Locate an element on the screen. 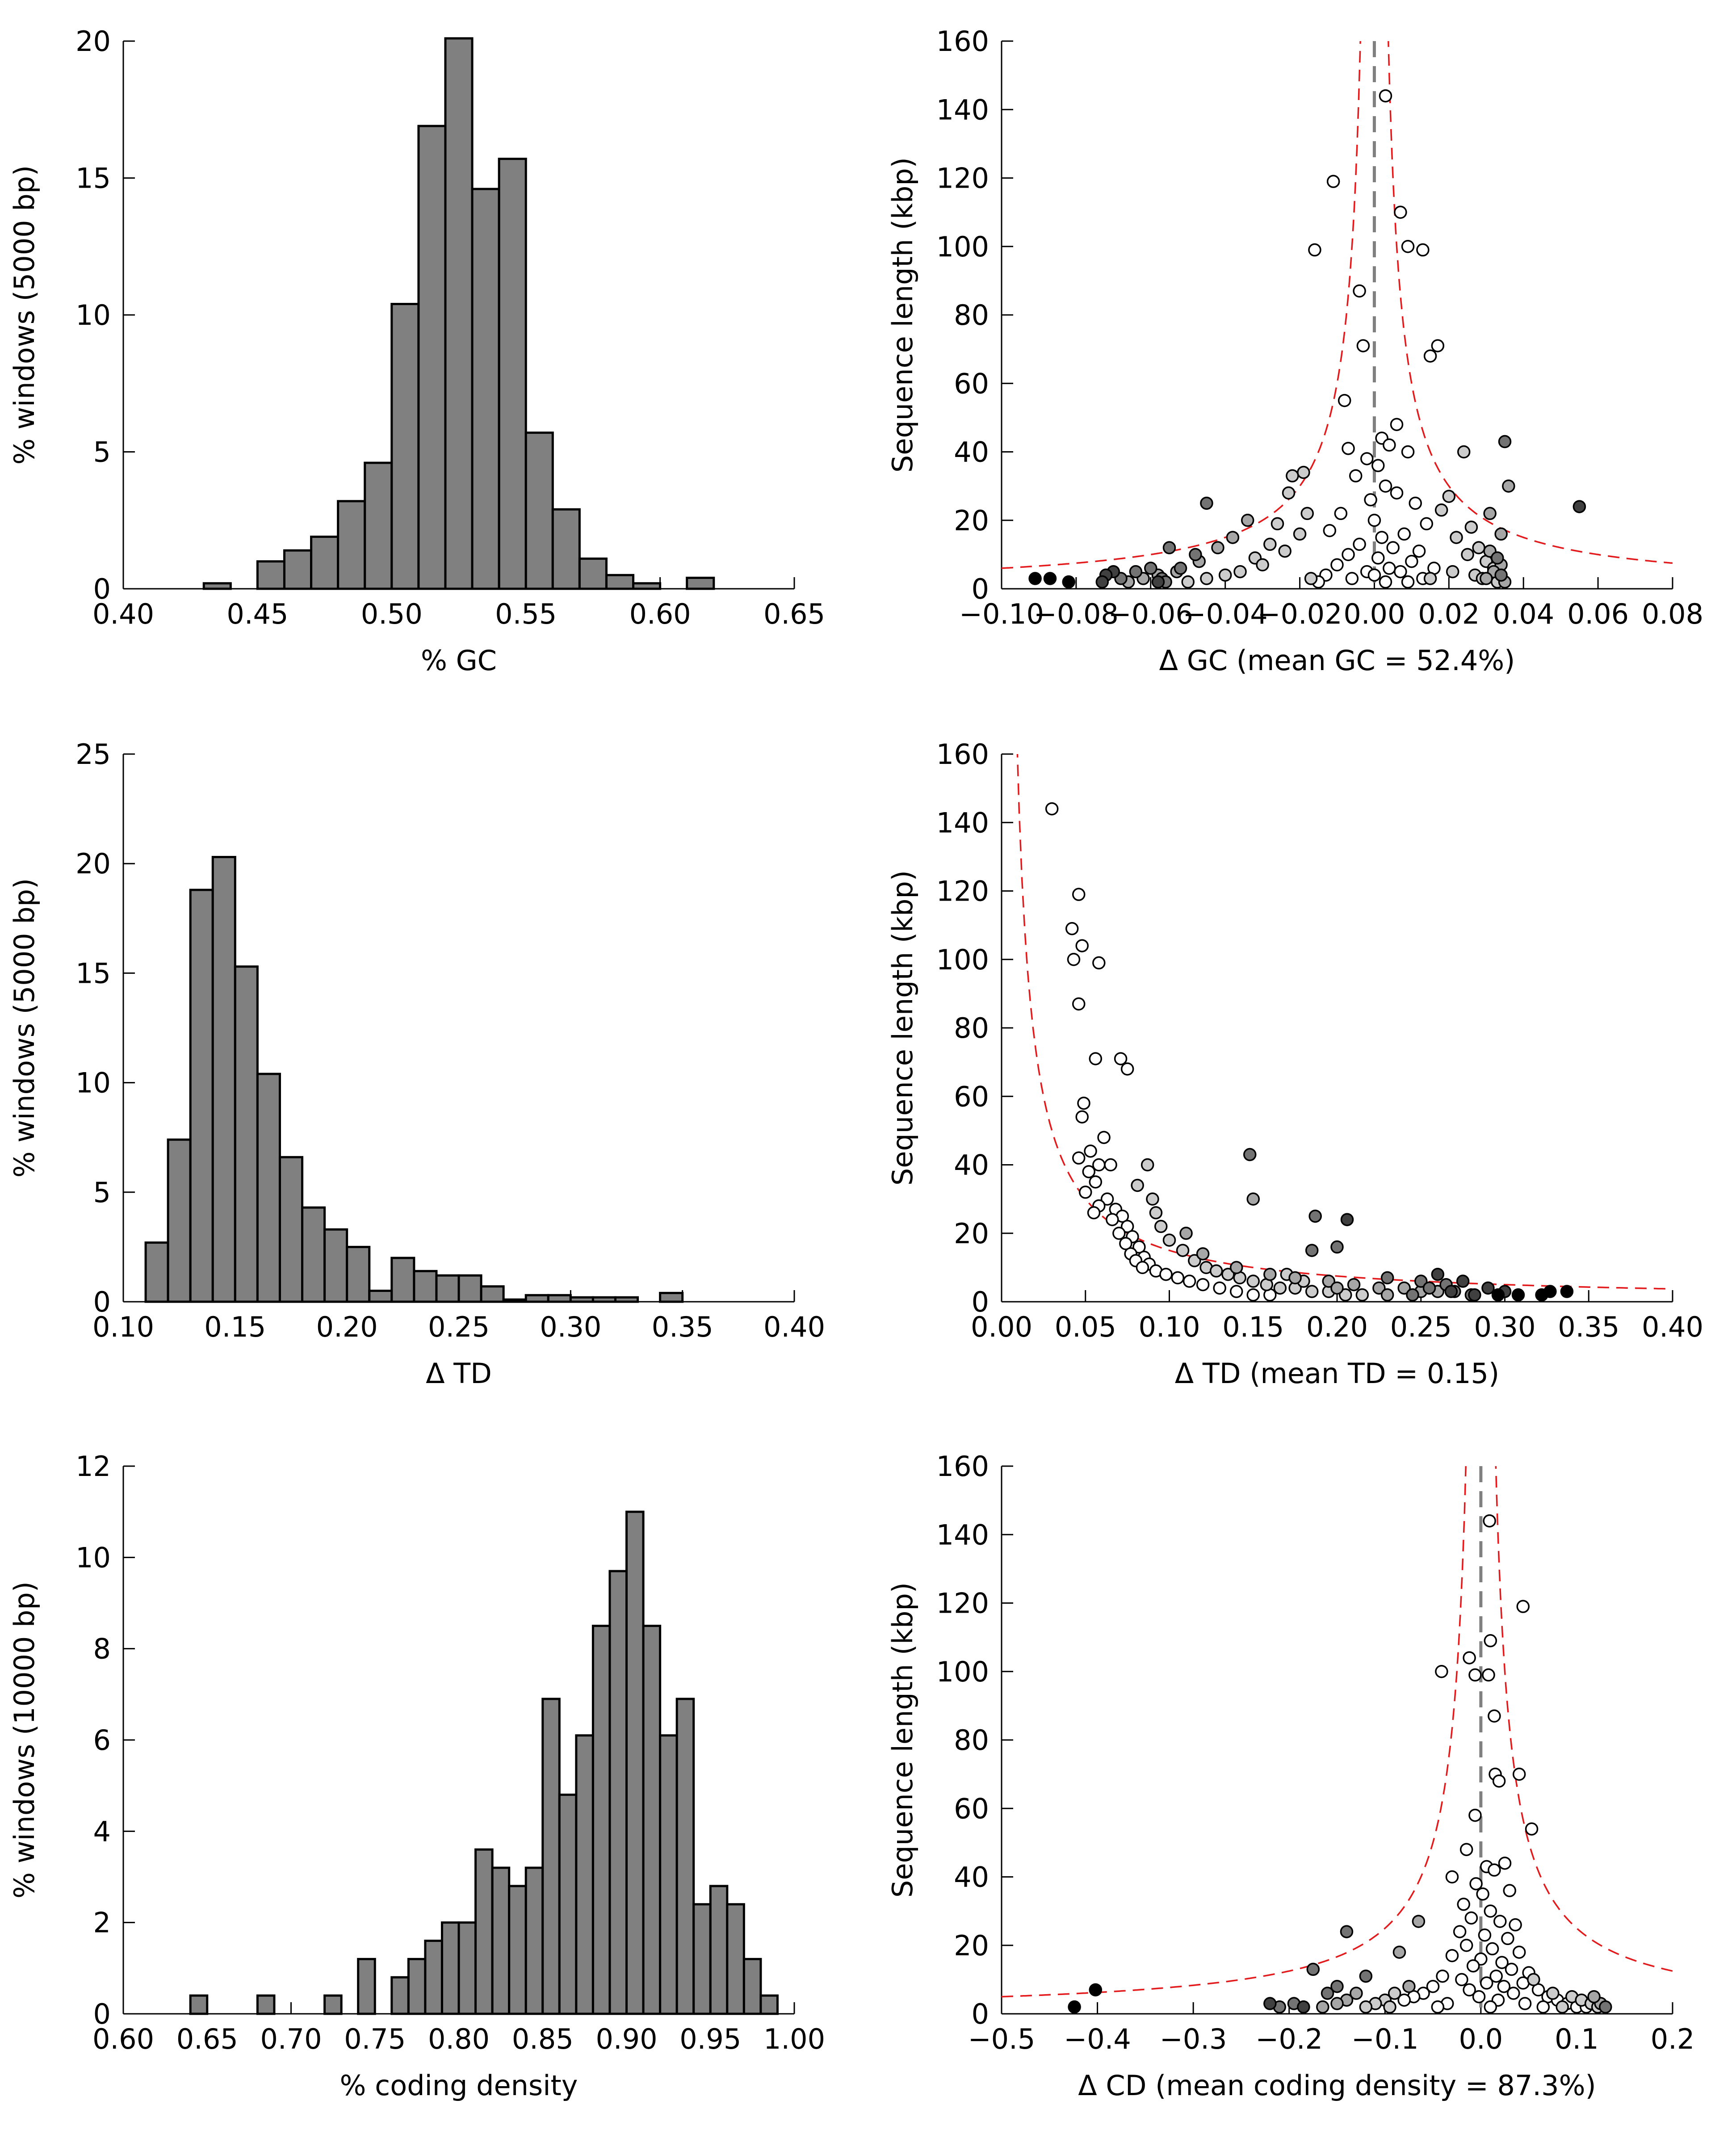 Image resolution: width=1736 pixels, height=2138 pixels. y-tick-label: 40 is located at coordinates (971, 453).